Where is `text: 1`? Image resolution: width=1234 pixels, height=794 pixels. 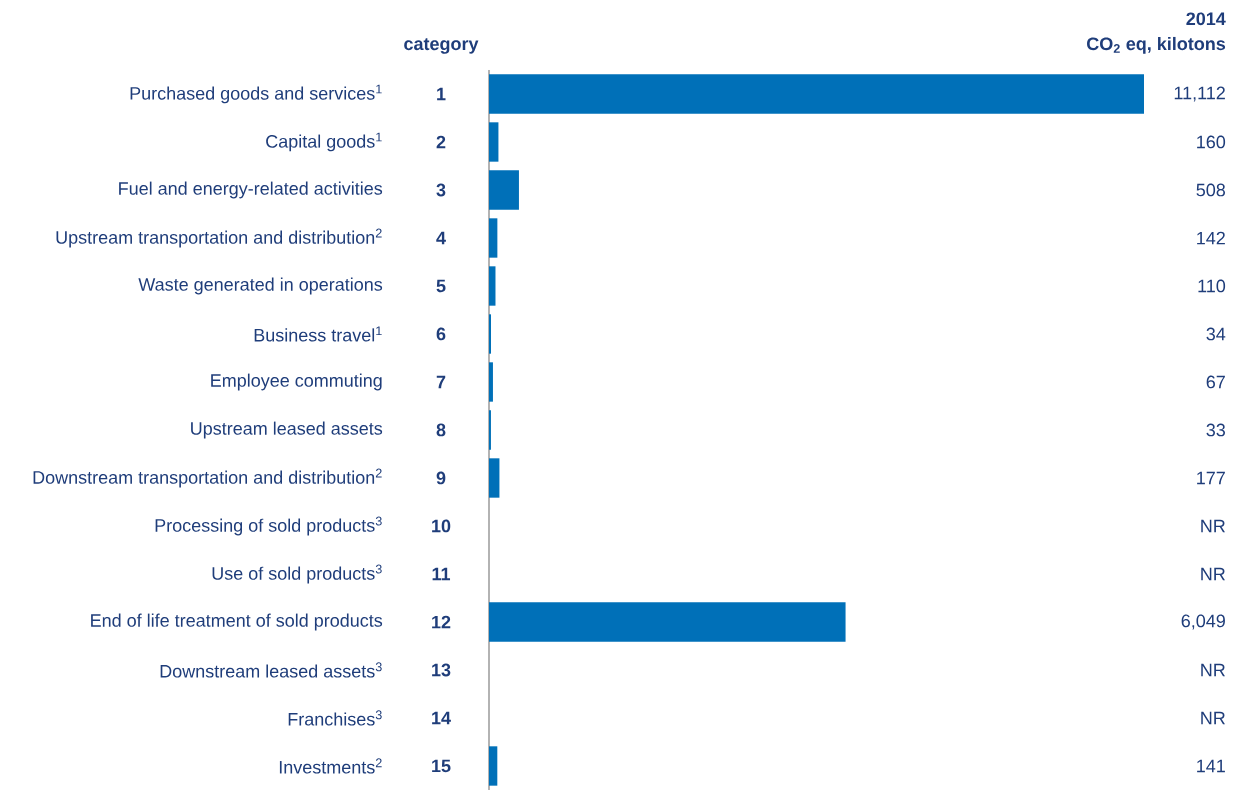
text: 1 is located at coordinates (441, 94).